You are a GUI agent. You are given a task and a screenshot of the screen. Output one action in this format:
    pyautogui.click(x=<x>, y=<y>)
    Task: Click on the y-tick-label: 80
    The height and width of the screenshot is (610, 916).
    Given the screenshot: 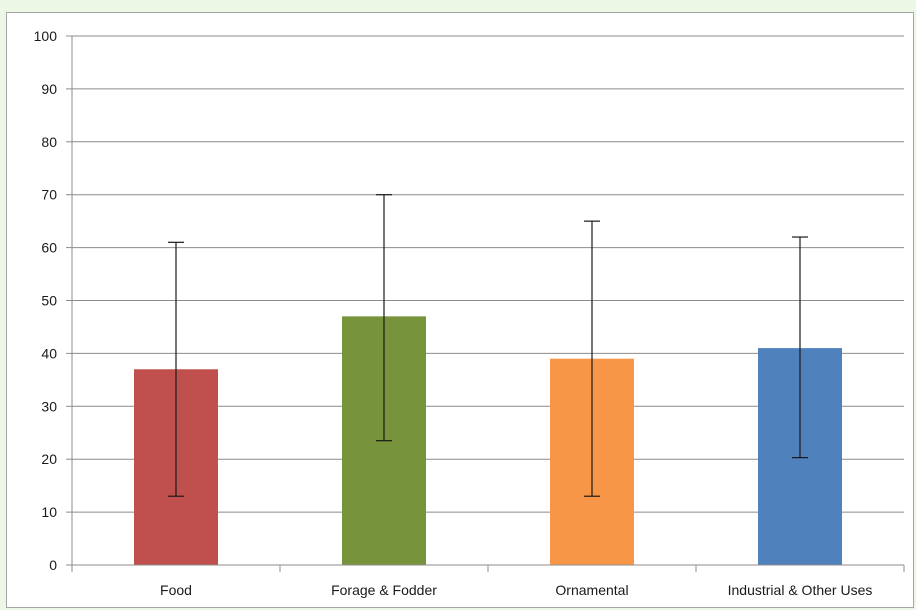 What is the action you would take?
    pyautogui.click(x=49, y=142)
    